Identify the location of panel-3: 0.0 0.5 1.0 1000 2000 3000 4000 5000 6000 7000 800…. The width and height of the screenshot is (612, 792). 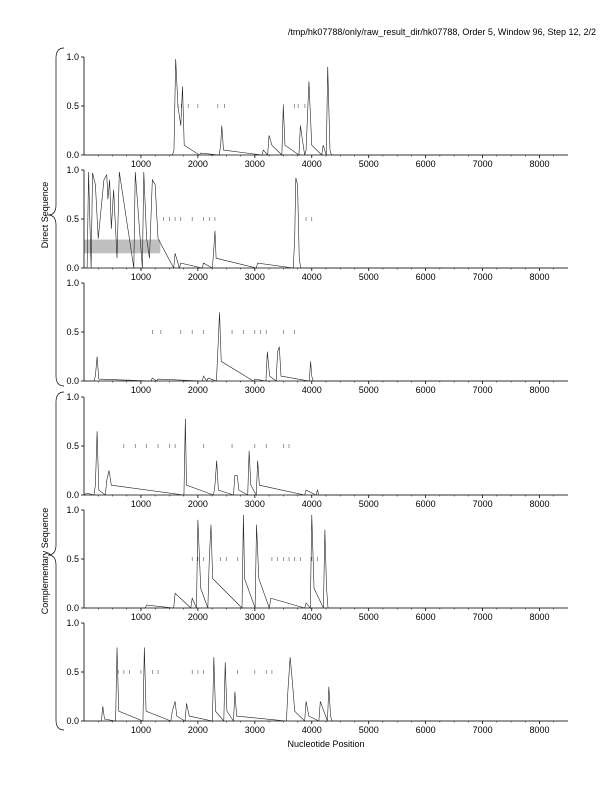
(317, 336).